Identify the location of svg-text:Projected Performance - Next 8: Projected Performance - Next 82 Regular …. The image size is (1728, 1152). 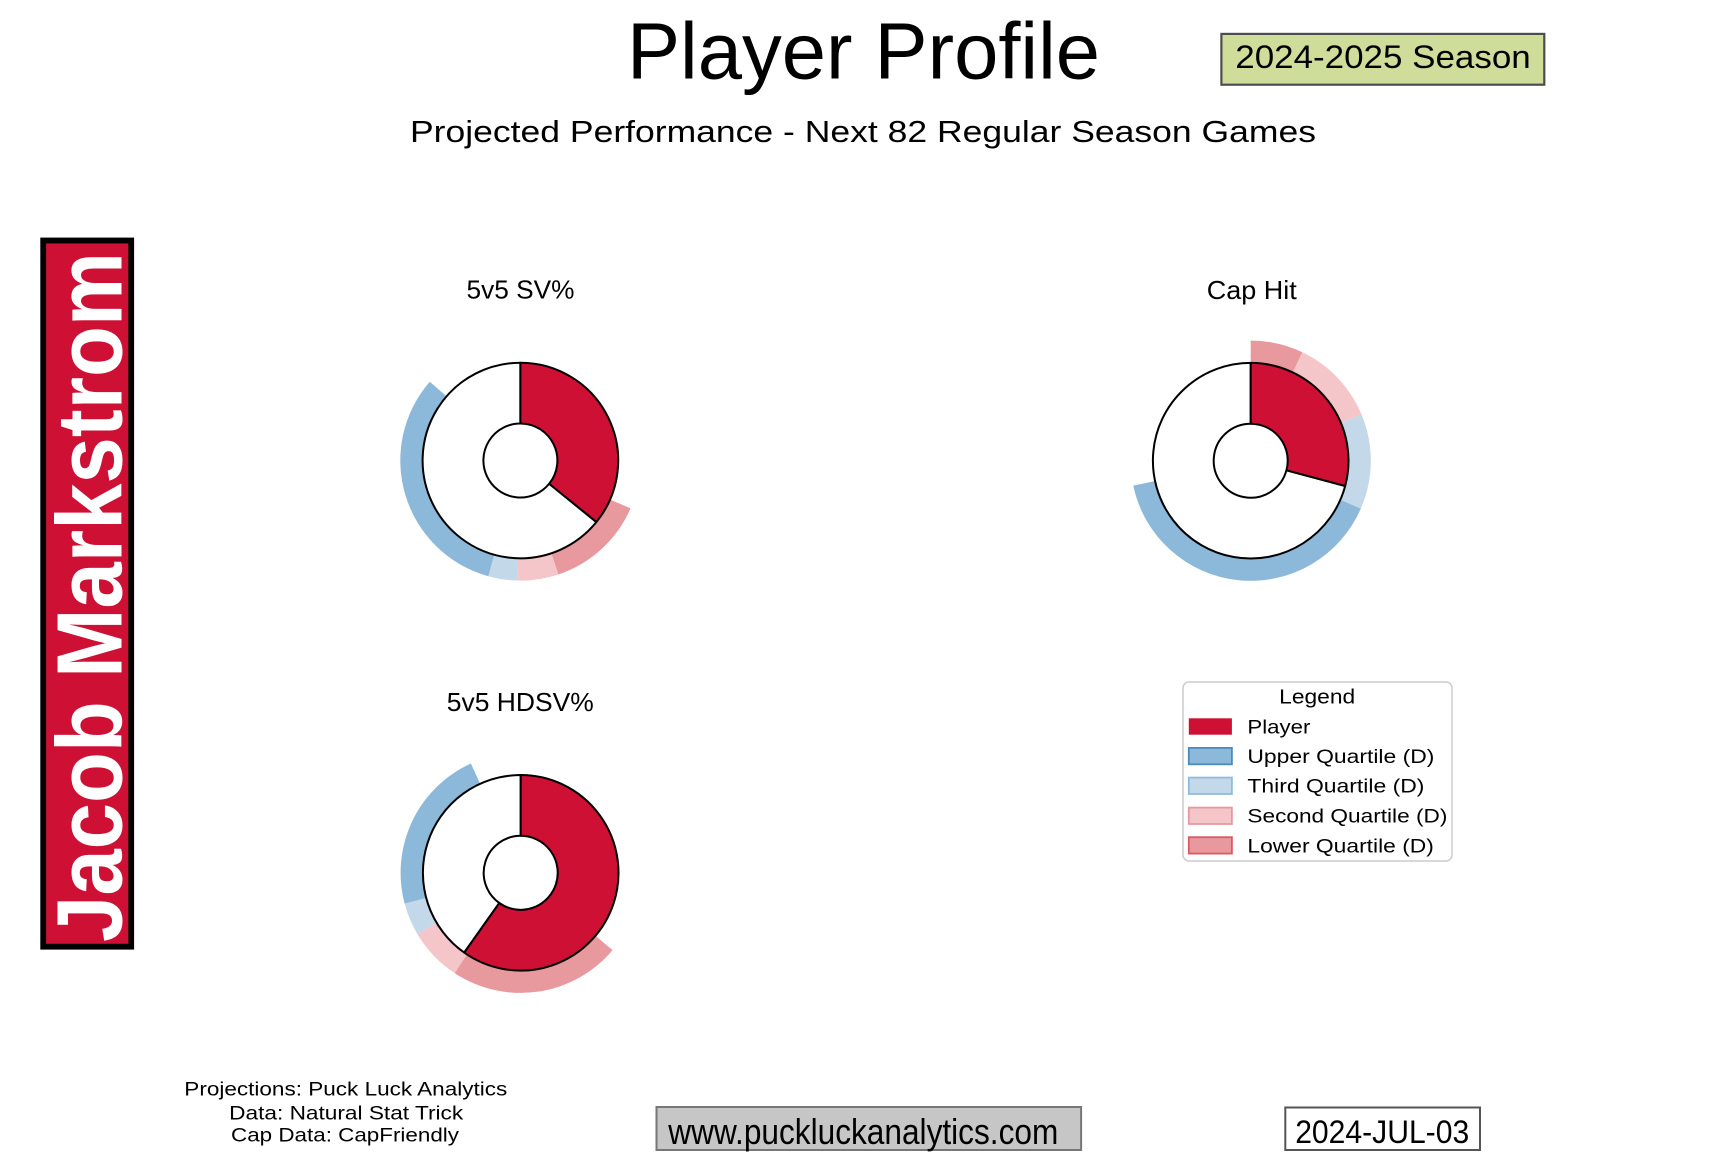
(863, 132).